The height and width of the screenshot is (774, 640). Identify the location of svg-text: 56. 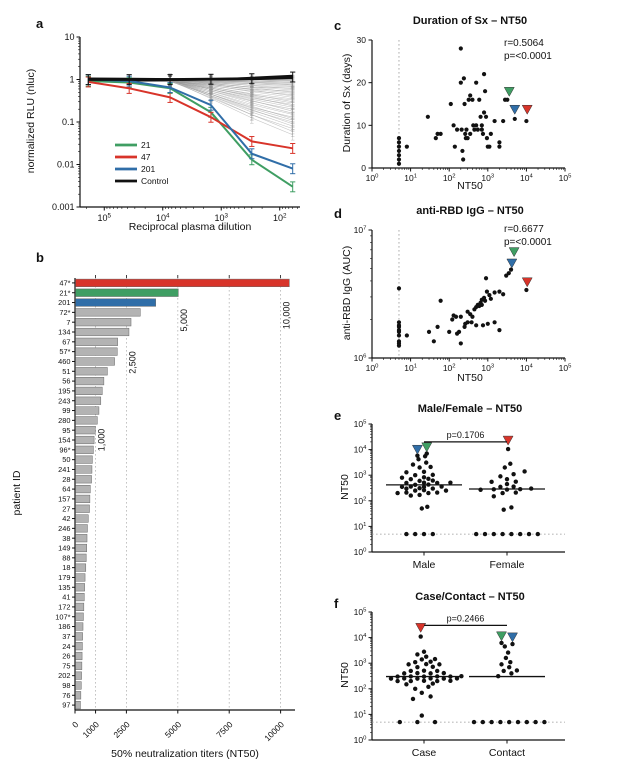
(66, 381).